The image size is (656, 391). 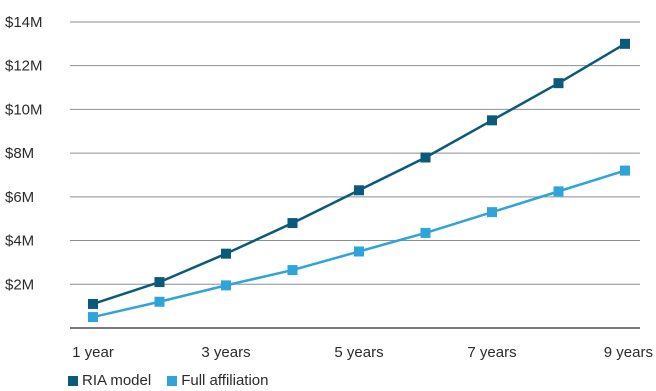 What do you see at coordinates (19, 153) in the screenshot?
I see `y-tick-label: $8M` at bounding box center [19, 153].